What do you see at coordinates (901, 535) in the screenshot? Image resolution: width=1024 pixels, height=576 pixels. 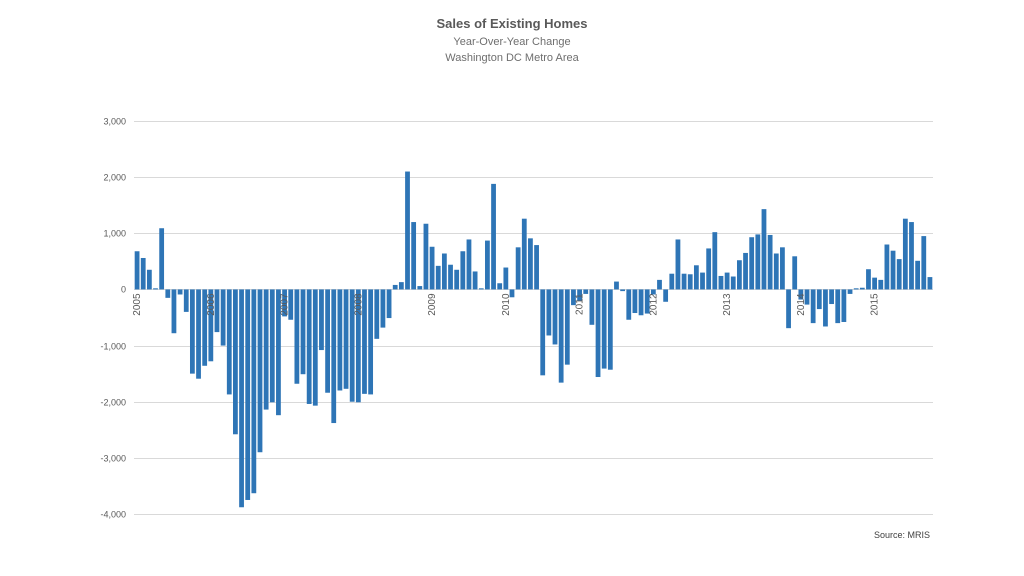 I see `source-note: Source: MRIS` at bounding box center [901, 535].